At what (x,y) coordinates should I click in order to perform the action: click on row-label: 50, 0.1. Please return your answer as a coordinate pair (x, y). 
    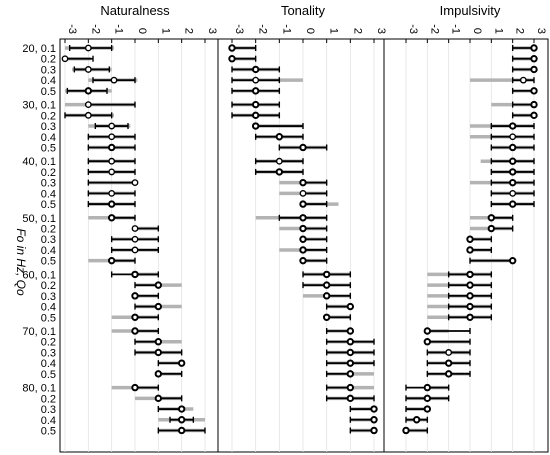
    Looking at the image, I should click on (39, 219).